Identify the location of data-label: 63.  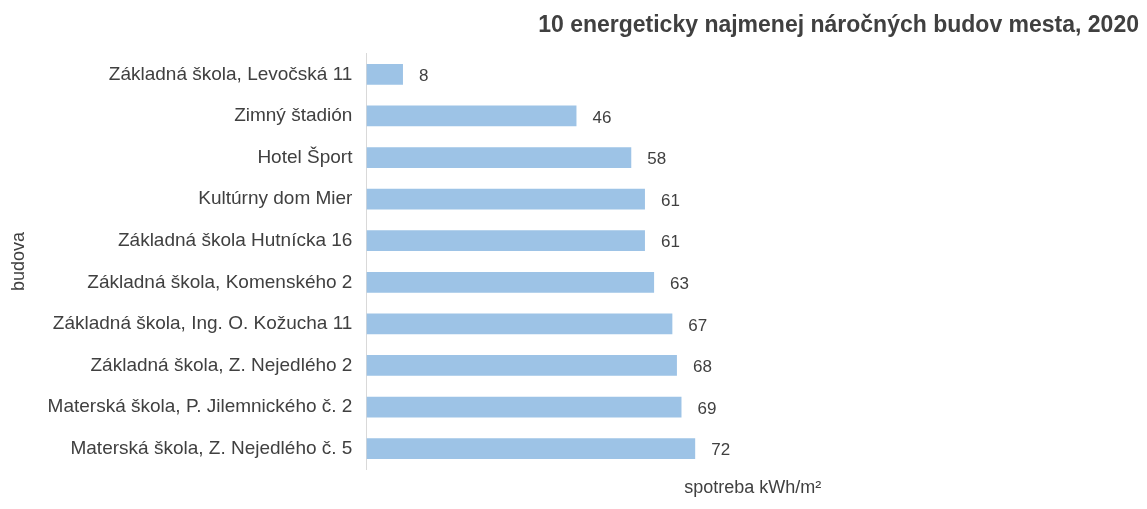
(680, 283).